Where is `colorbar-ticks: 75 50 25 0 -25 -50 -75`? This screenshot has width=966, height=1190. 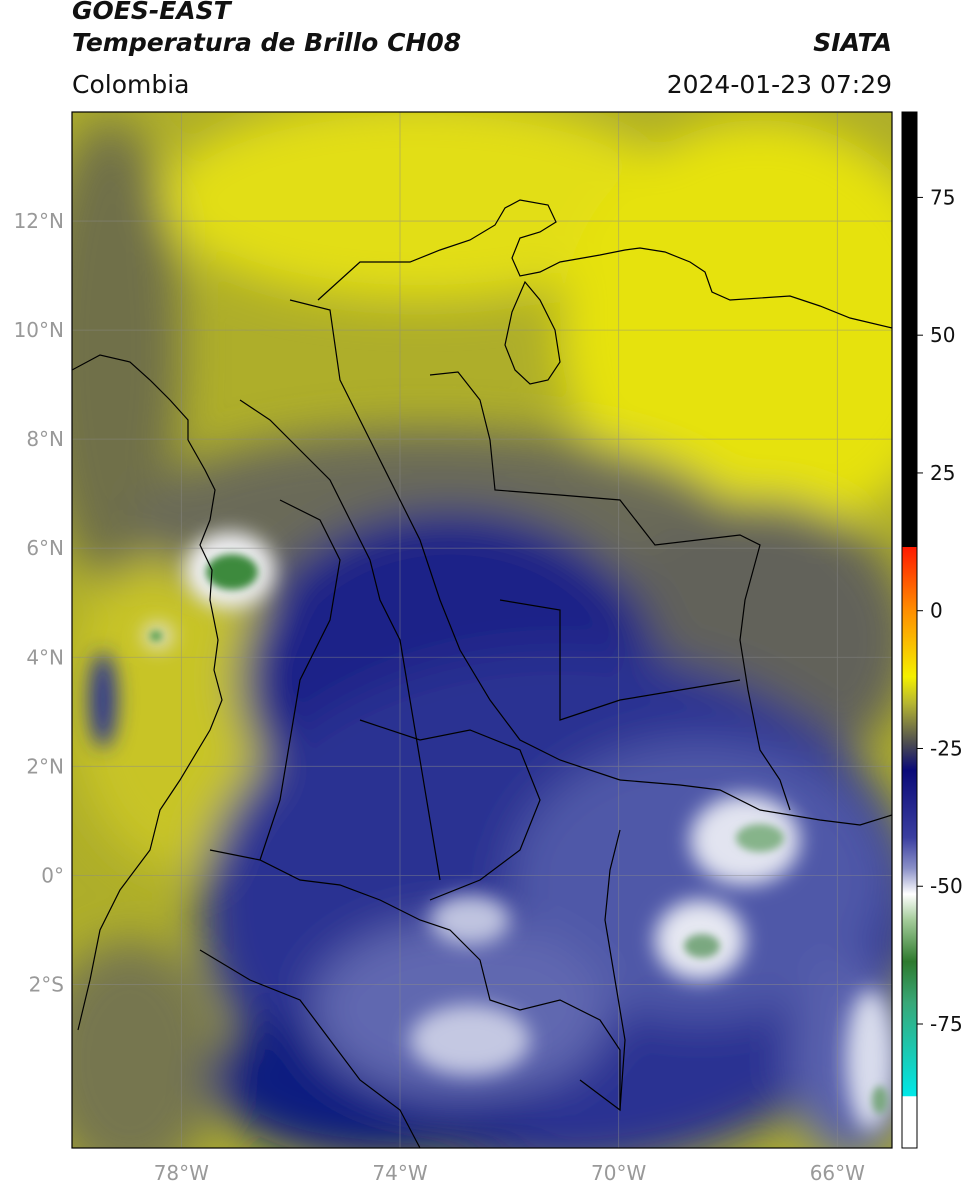 colorbar-ticks: 75 50 25 0 -25 -50 -75 is located at coordinates (940, 610).